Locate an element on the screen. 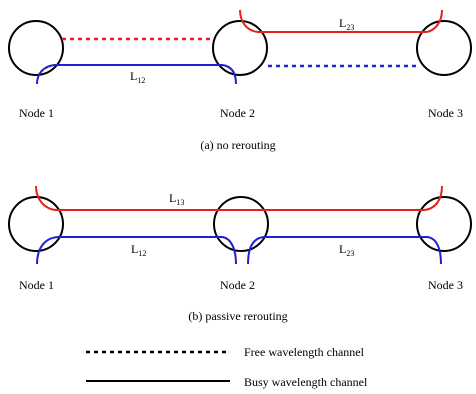  panel-b-node-1-label: Node 1 is located at coordinates (36, 285).